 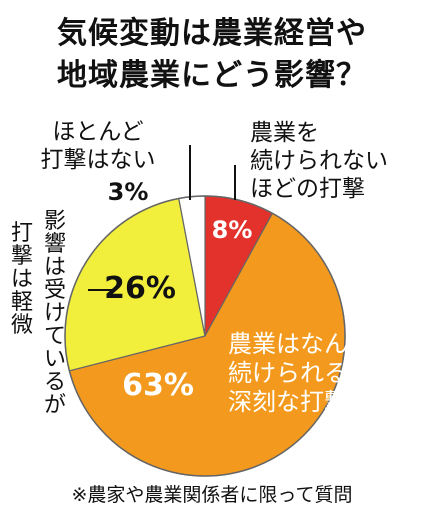 I want to click on slice-label-2-col-0-char-2: は, so click(x=55, y=267).